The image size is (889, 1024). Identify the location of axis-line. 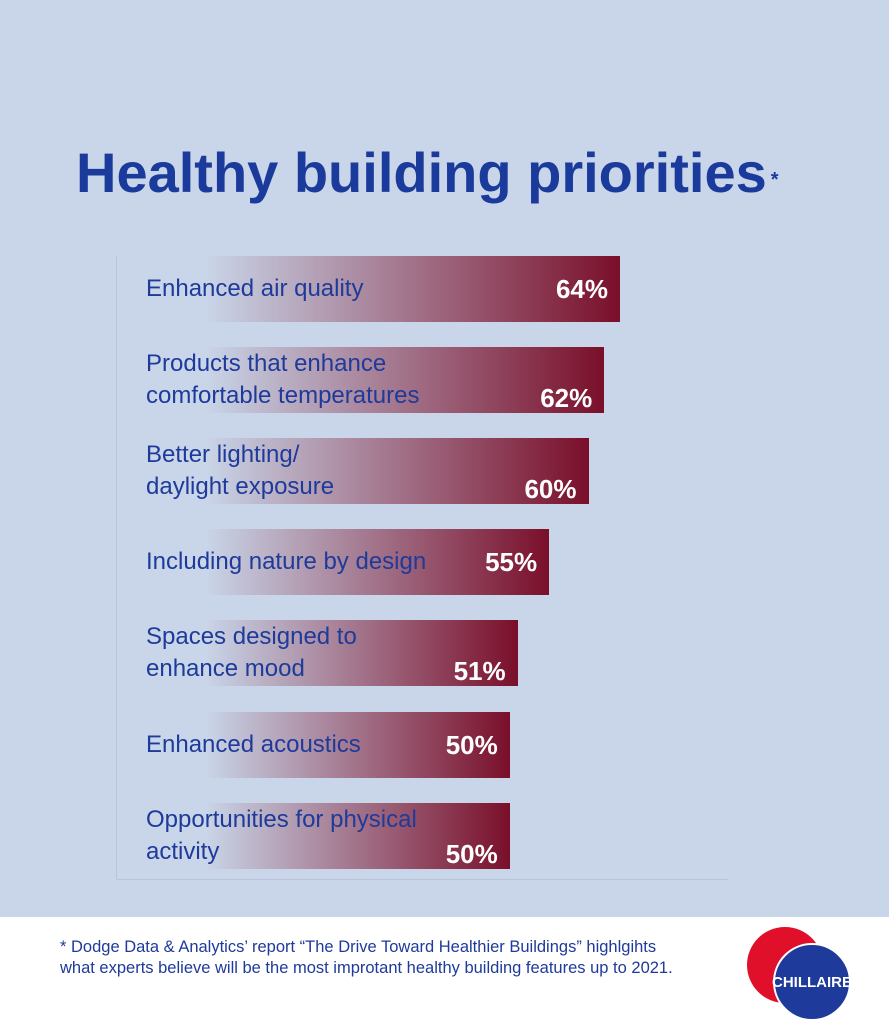
(422, 879).